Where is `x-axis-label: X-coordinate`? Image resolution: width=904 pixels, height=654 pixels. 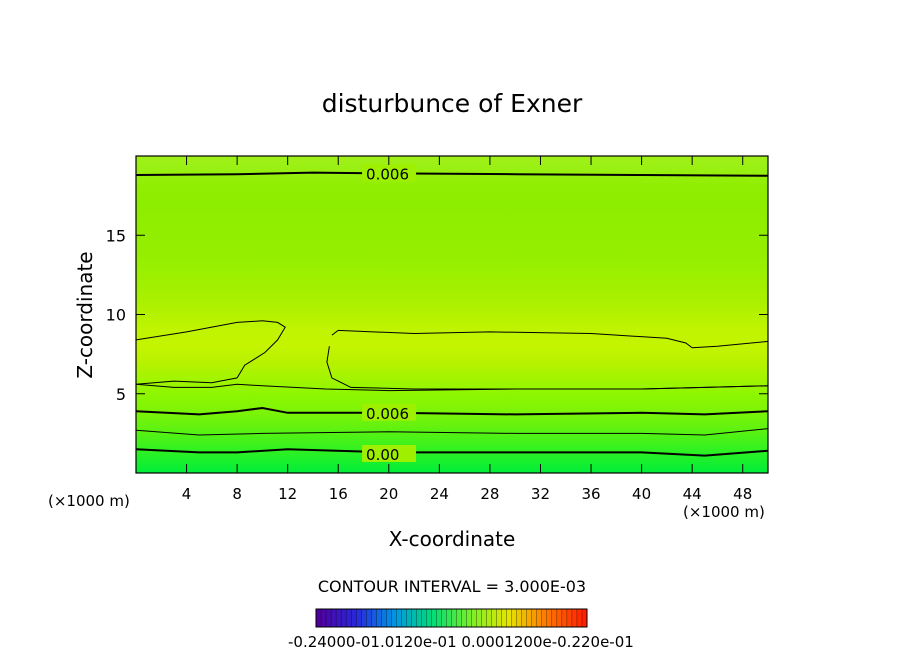
x-axis-label: X-coordinate is located at coordinates (452, 539).